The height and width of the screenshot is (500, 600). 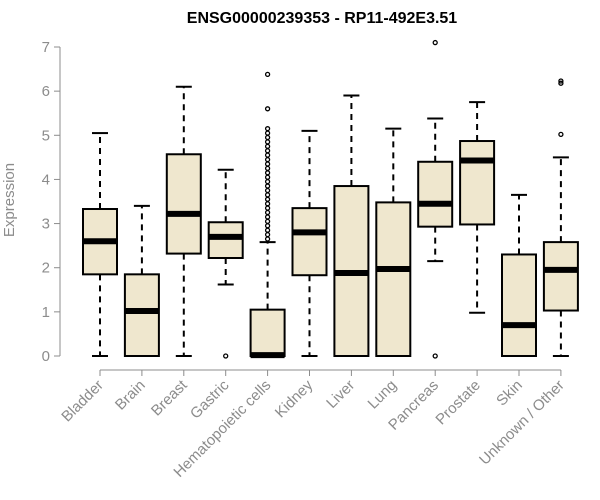 I want to click on box-brain, so click(x=141, y=281).